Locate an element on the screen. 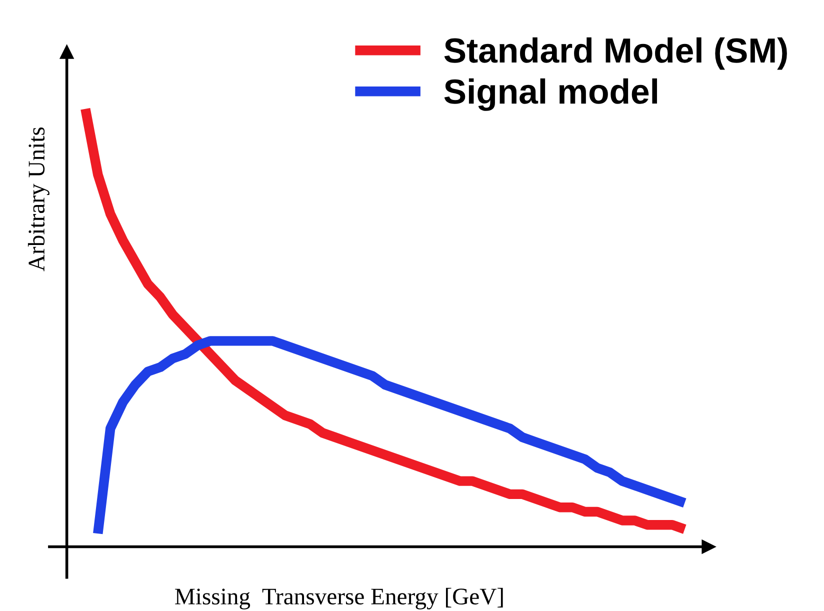 The image size is (824, 611). y-axis-title: Arbitrary Units is located at coordinates (39, 199).